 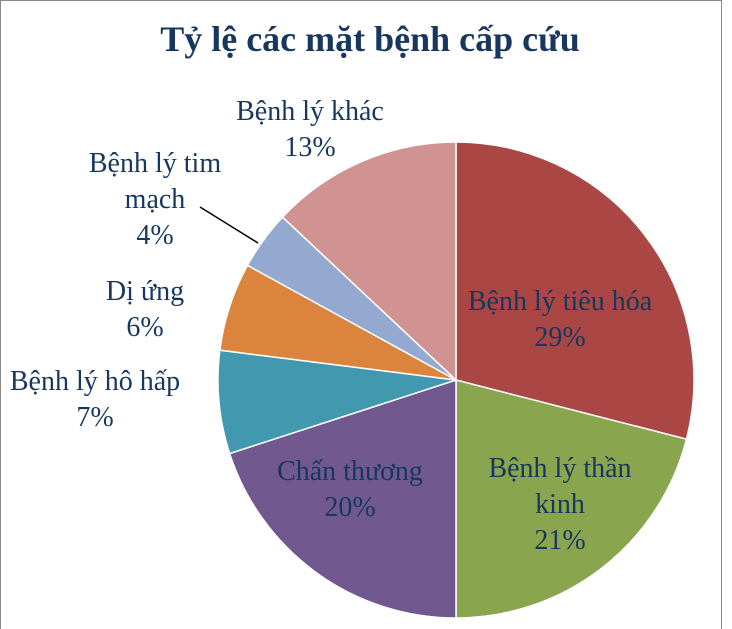 I want to click on value-label: 7%, so click(x=95, y=417).